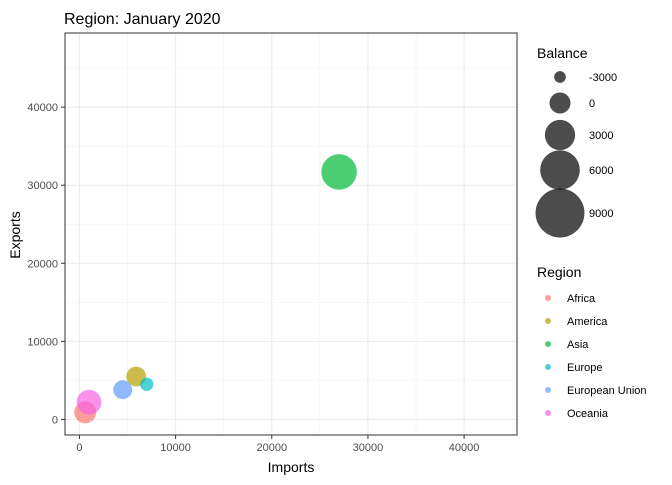 This screenshot has width=672, height=485. I want to click on y-tick-label: 0, so click(55, 420).